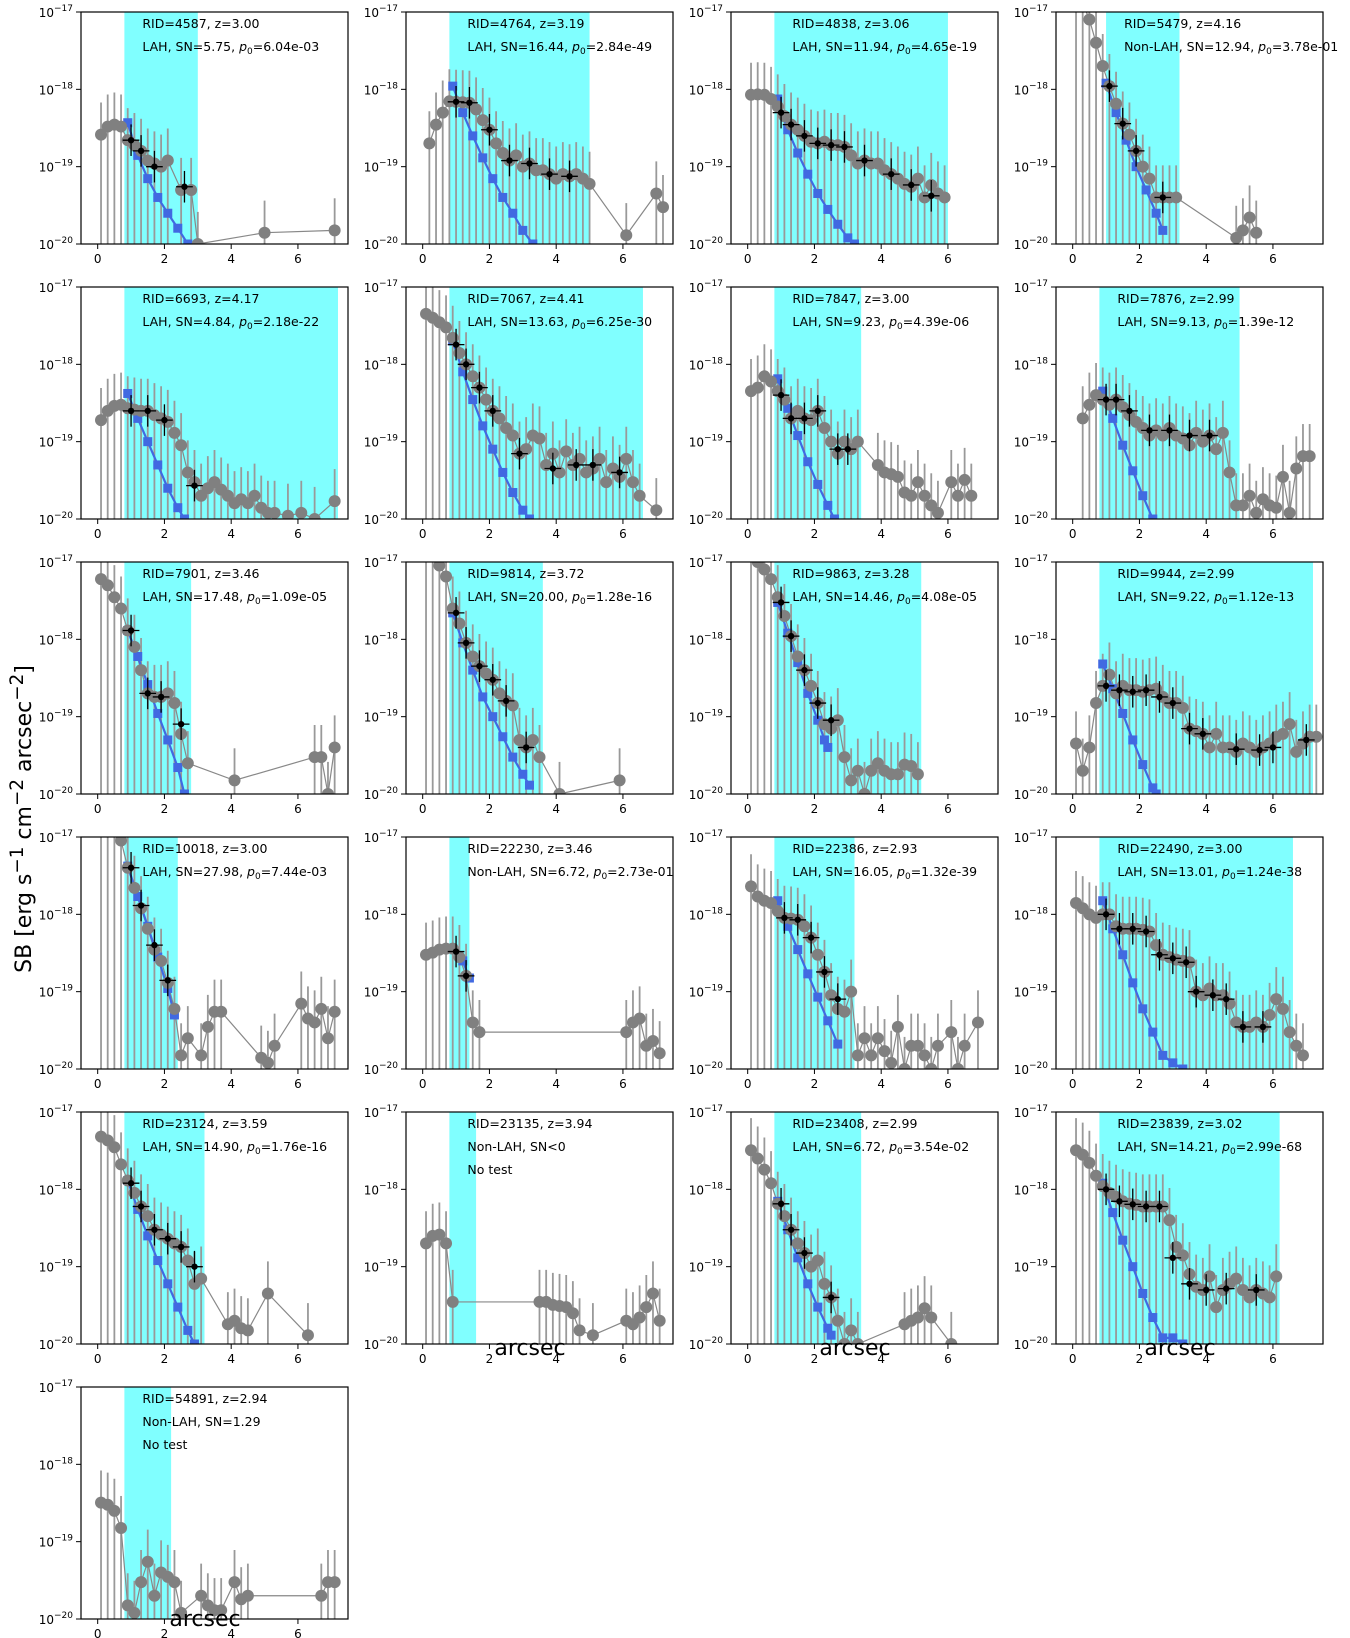 Image resolution: width=1350 pixels, height=1638 pixels. I want to click on panel-title: RID=22490, z=3.00, so click(1179, 848).